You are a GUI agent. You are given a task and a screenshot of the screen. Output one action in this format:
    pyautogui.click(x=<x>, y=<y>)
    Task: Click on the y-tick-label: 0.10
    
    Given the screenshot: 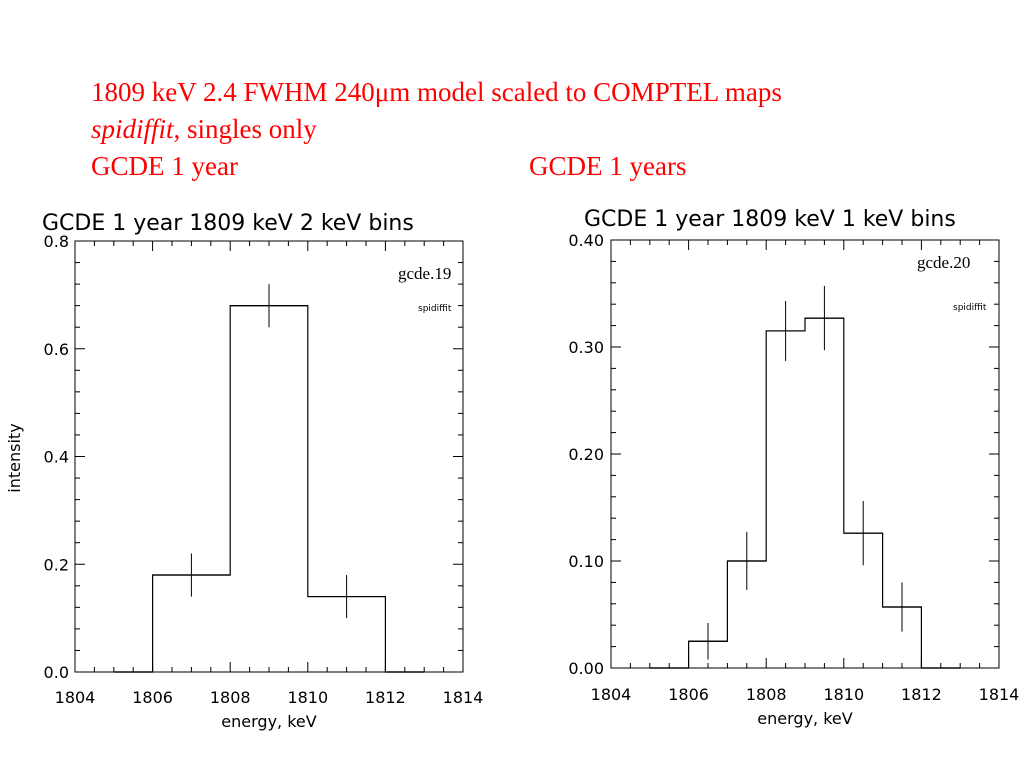 What is the action you would take?
    pyautogui.click(x=586, y=561)
    